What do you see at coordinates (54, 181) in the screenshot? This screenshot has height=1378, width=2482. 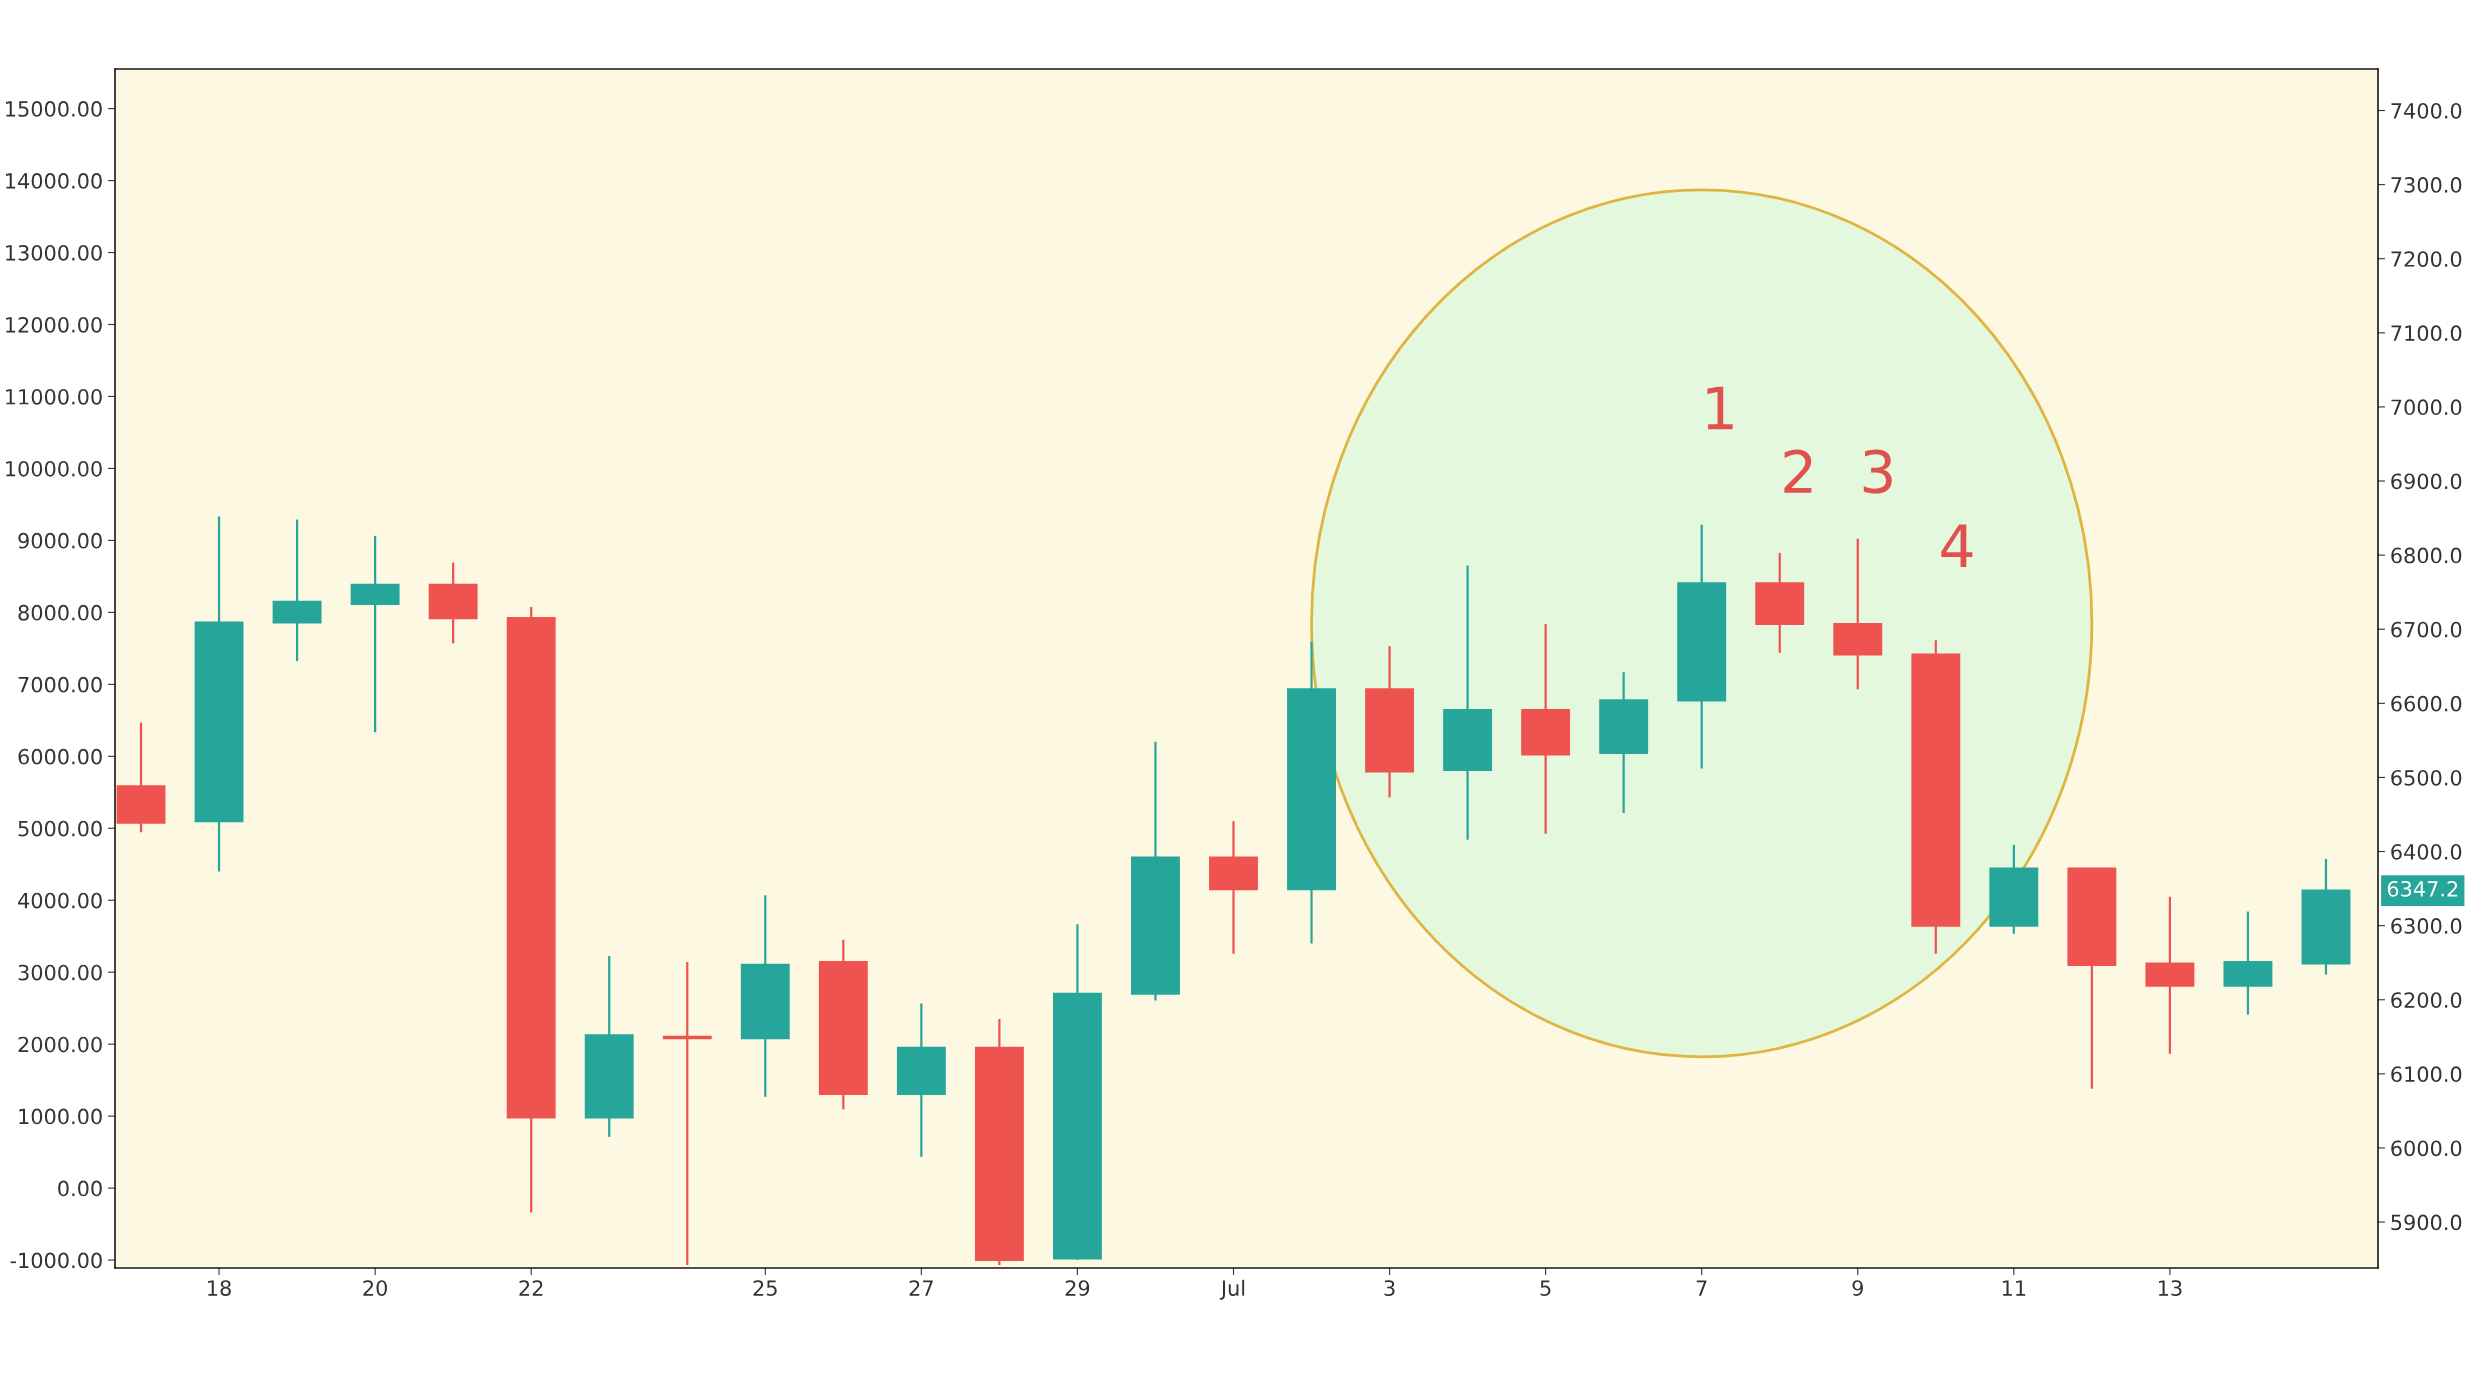 I see `y-tick-label: 14000.00` at bounding box center [54, 181].